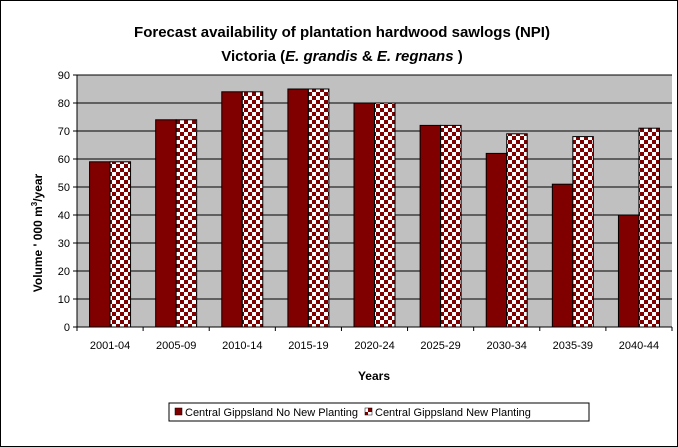 This screenshot has height=447, width=678. Describe the element at coordinates (308, 346) in the screenshot. I see `x-tick-label: 2015-19` at that location.